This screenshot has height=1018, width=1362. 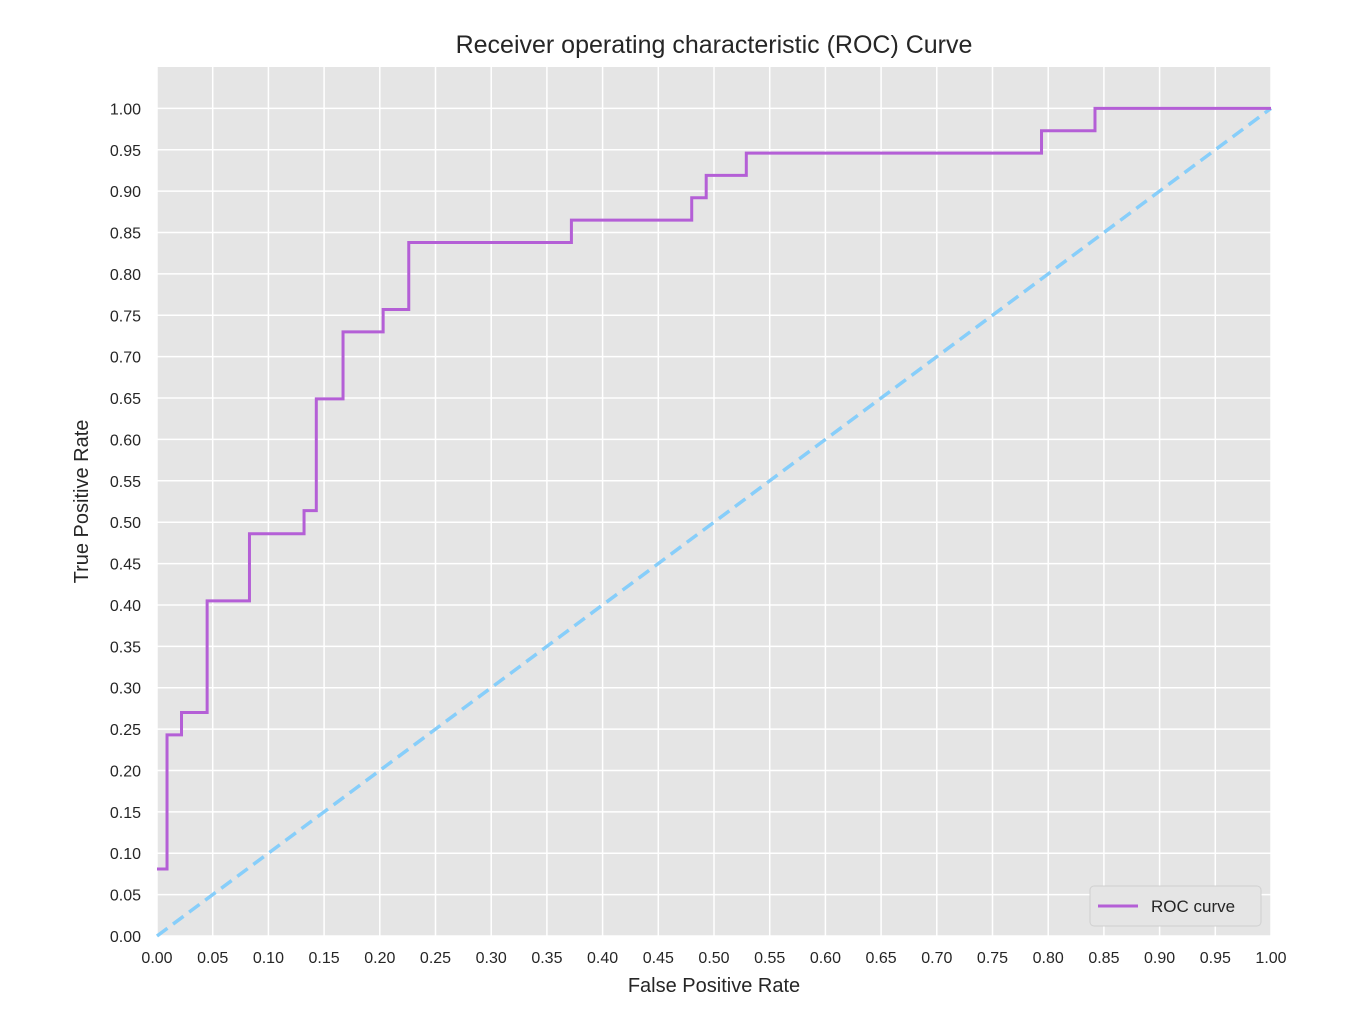 I want to click on x-tick-label: 0.25, so click(x=435, y=958).